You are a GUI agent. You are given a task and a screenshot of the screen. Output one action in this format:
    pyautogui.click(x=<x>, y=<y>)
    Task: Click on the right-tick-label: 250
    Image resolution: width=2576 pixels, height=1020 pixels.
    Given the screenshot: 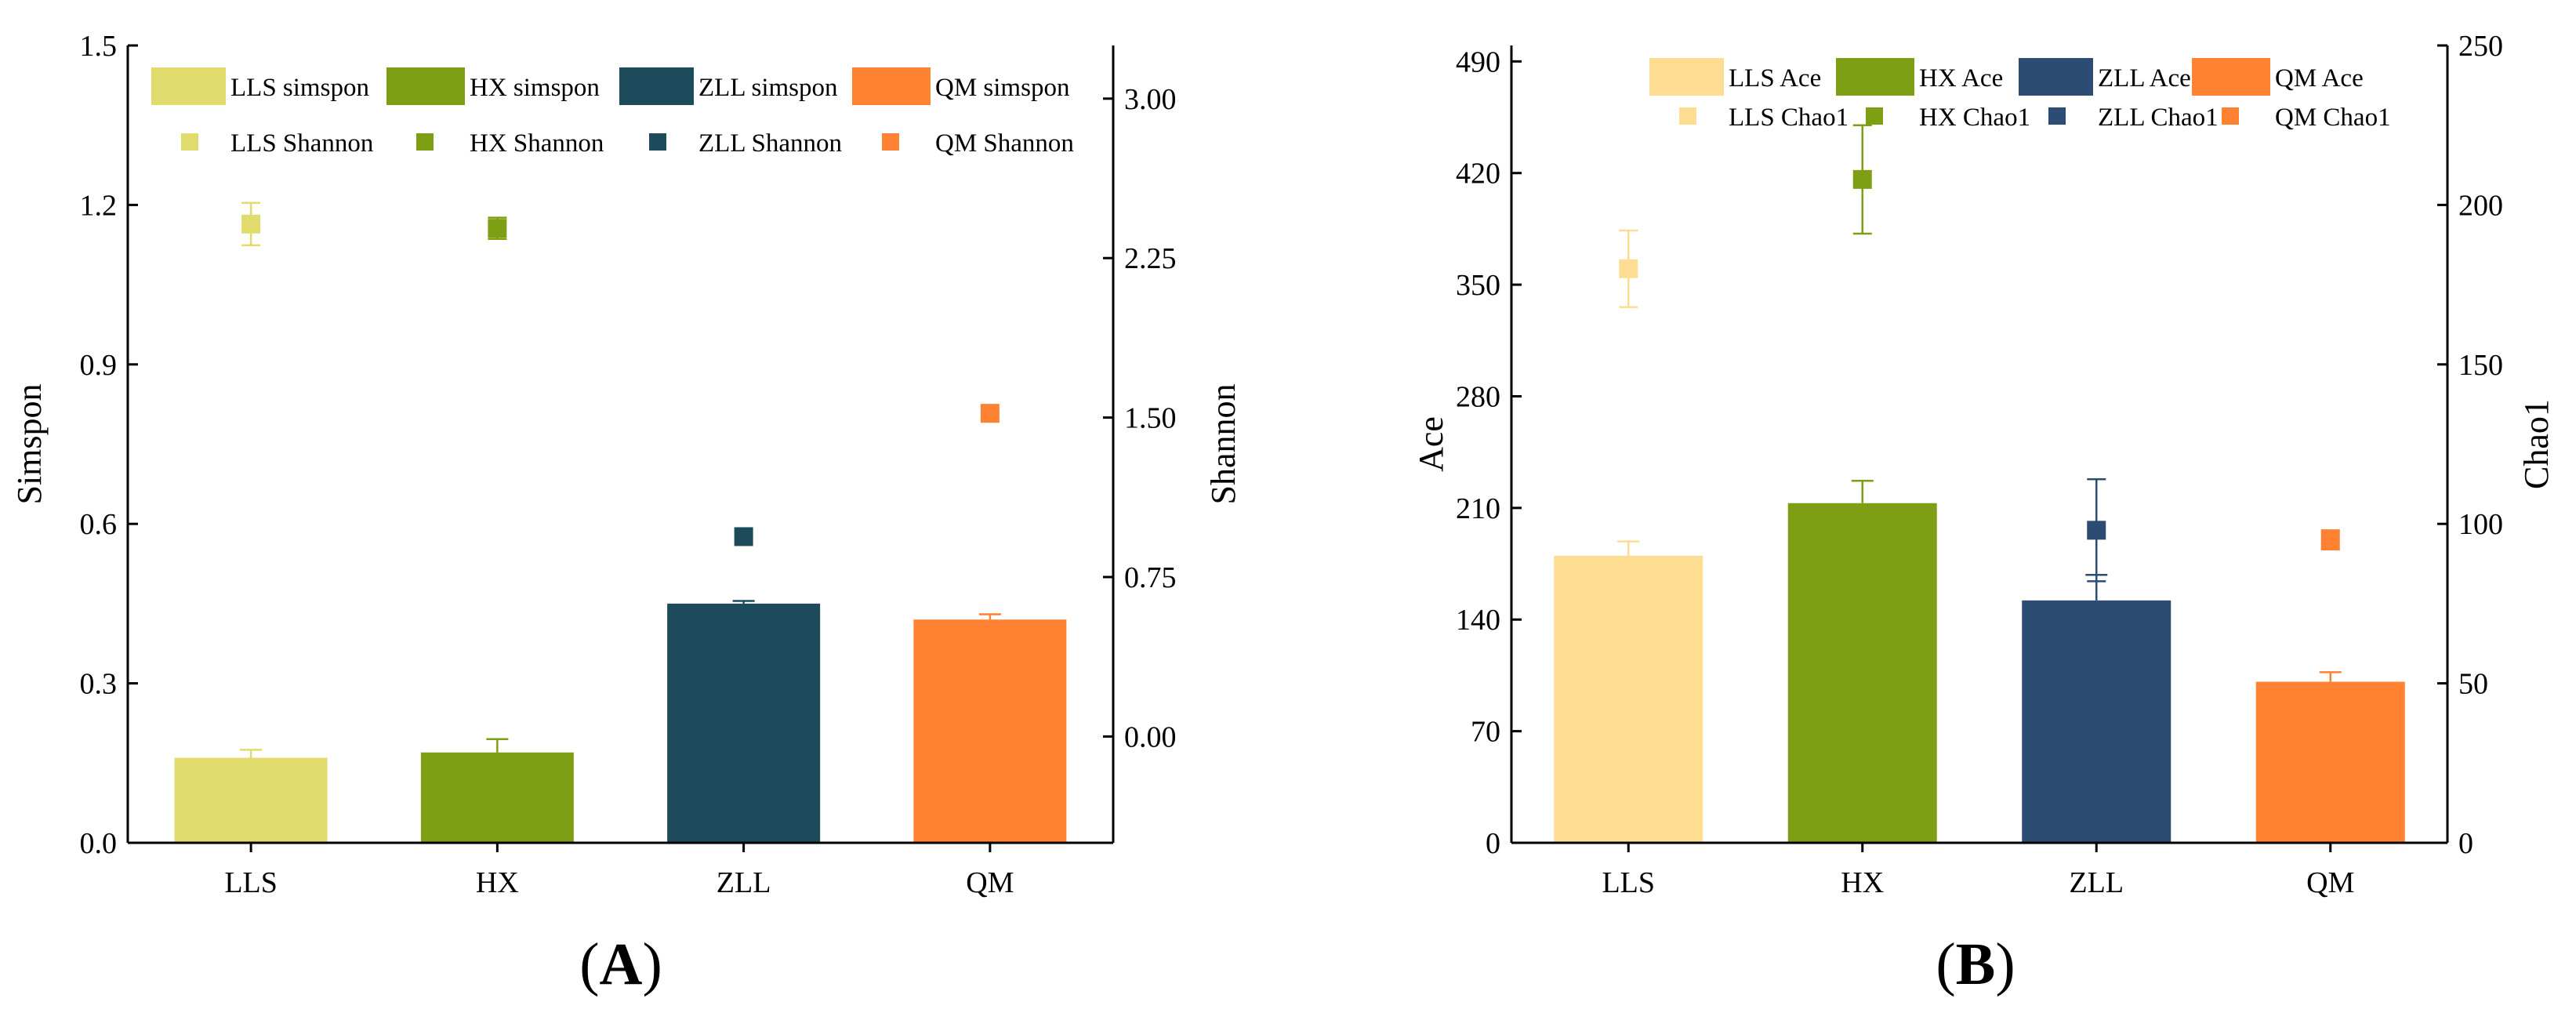 What is the action you would take?
    pyautogui.click(x=2481, y=46)
    